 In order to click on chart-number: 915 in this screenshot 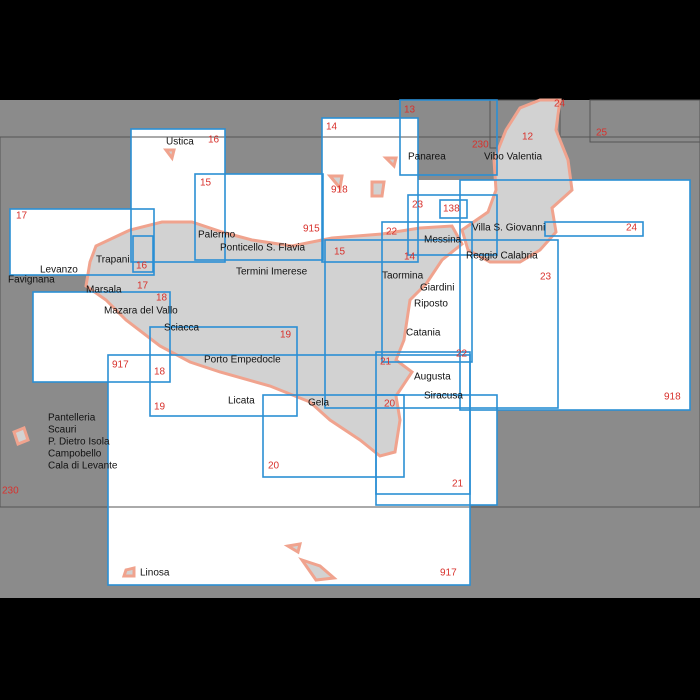, I will do `click(311, 229)`.